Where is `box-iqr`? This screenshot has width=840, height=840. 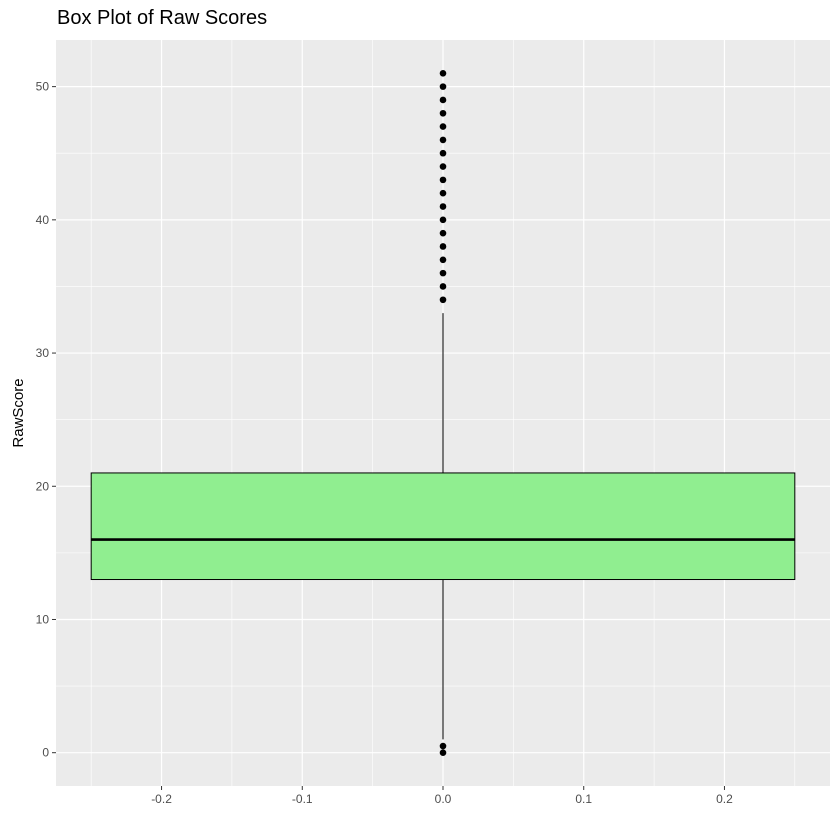 box-iqr is located at coordinates (443, 526).